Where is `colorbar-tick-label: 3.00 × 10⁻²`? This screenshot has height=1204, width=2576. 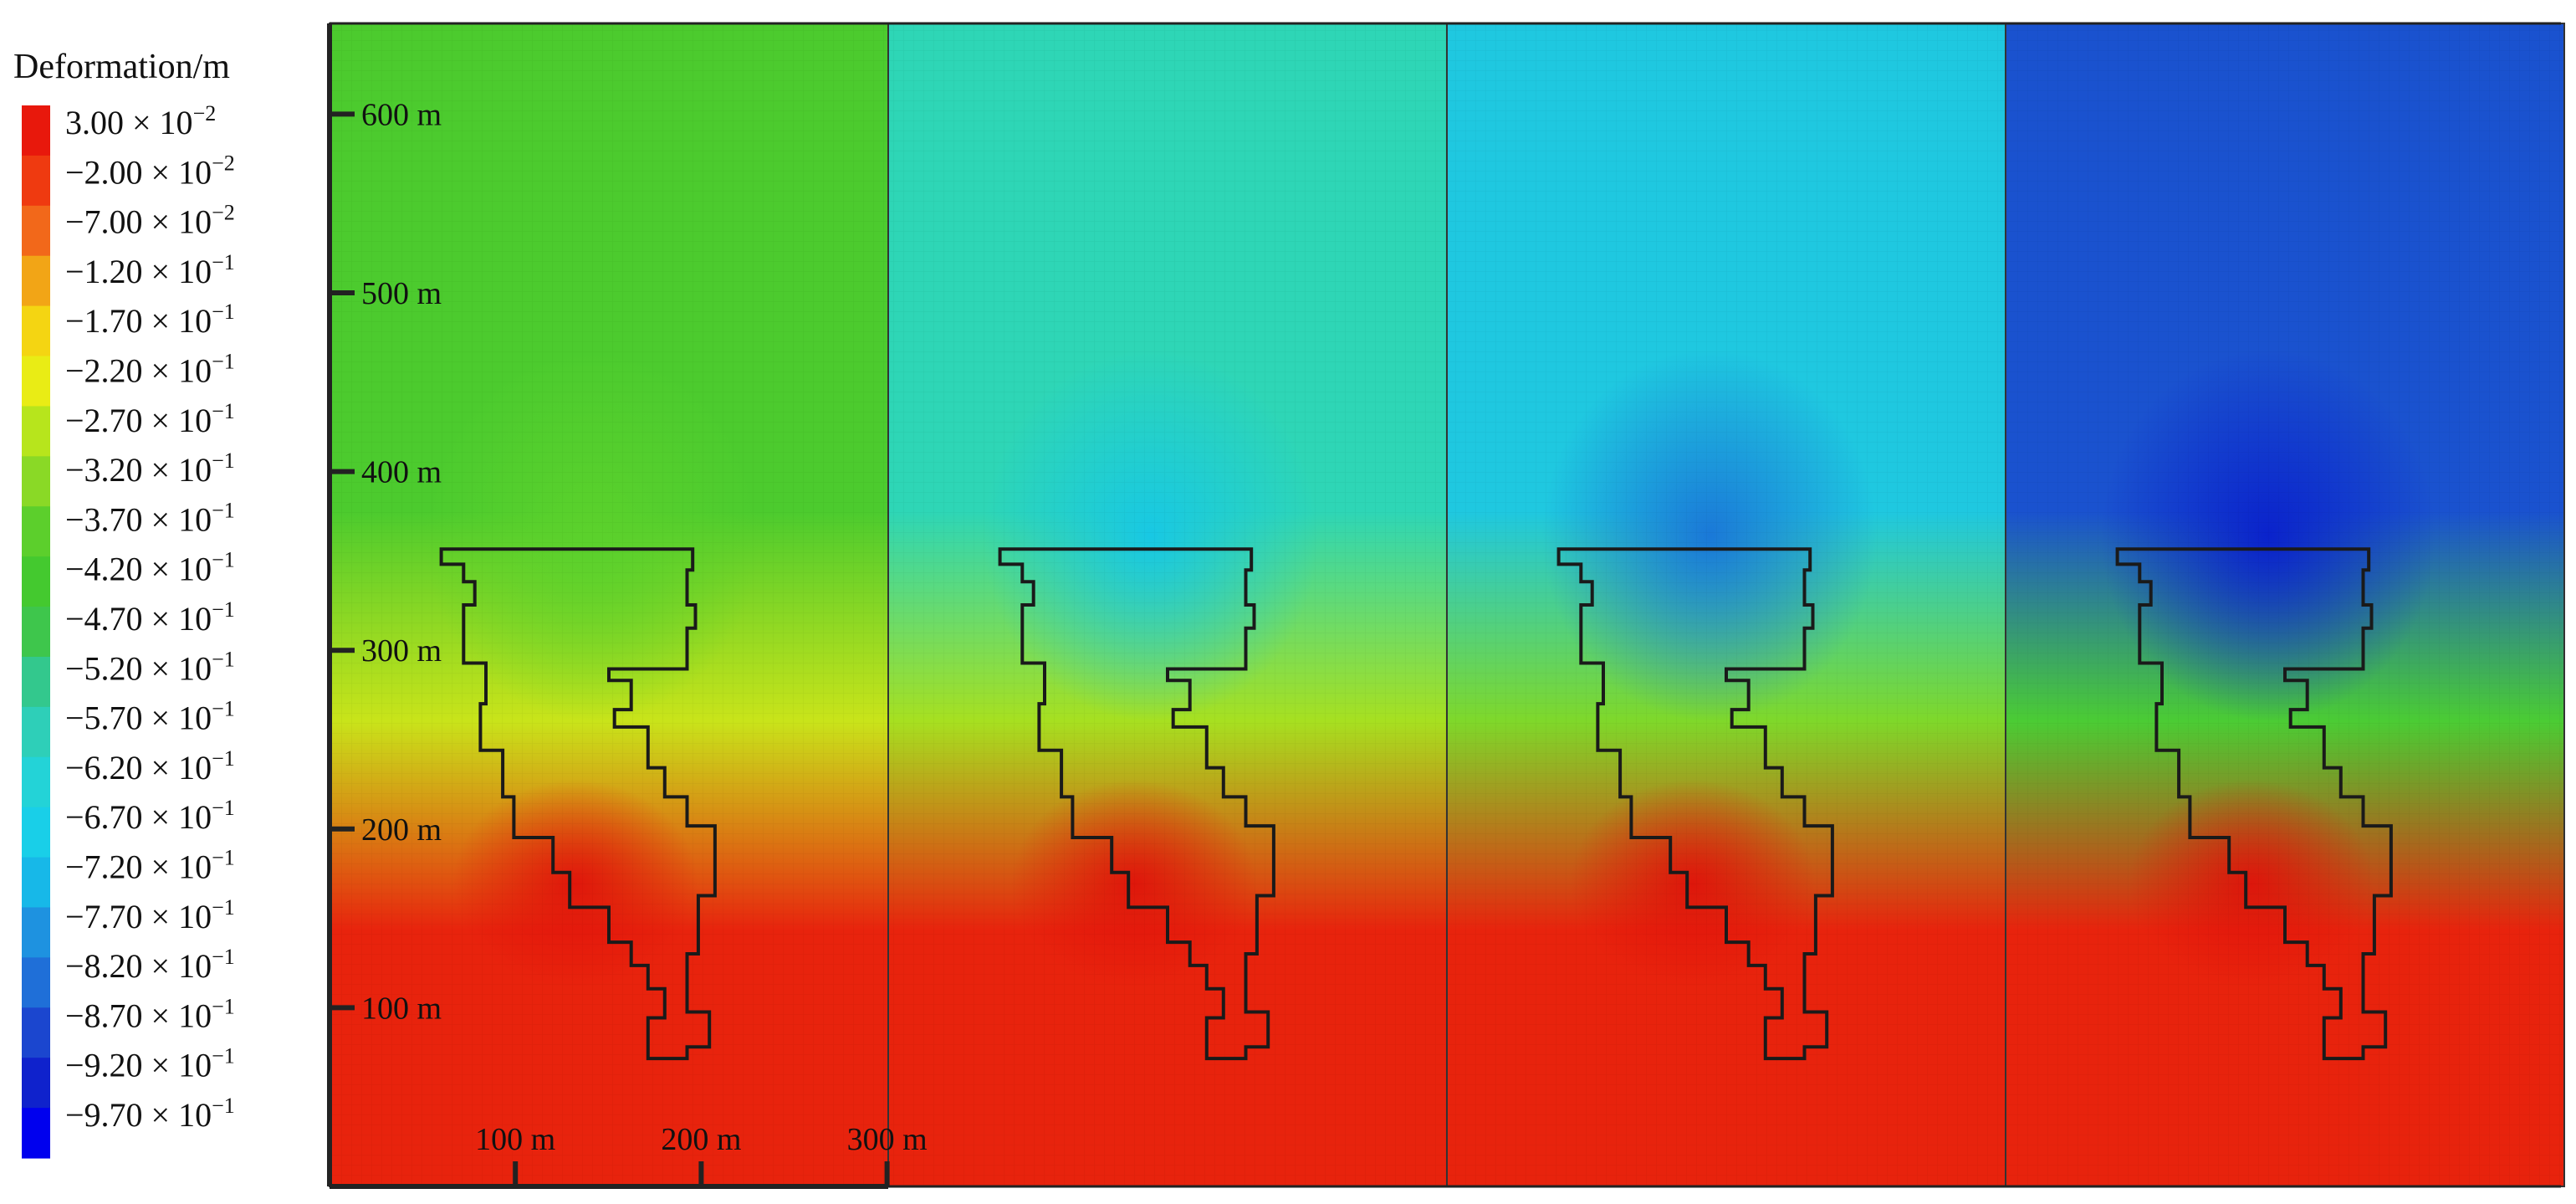 colorbar-tick-label: 3.00 × 10⁻² is located at coordinates (140, 121).